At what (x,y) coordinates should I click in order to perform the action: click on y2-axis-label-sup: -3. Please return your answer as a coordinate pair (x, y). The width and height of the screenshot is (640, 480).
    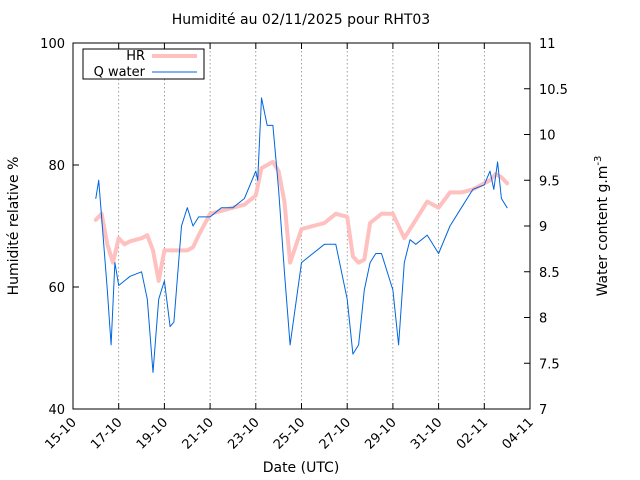
    Looking at the image, I should click on (598, 161).